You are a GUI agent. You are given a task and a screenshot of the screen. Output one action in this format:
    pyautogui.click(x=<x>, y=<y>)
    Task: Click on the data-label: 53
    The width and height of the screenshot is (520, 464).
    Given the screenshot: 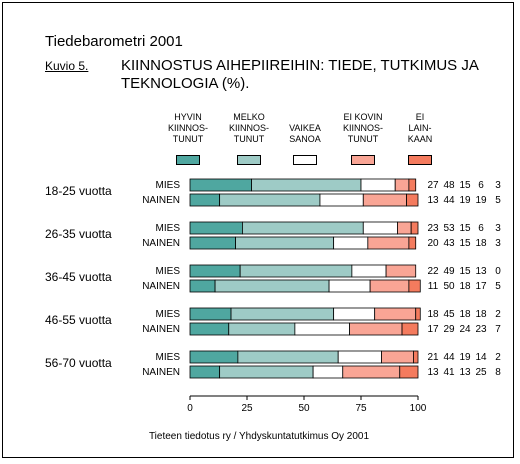 What is the action you would take?
    pyautogui.click(x=449, y=228)
    